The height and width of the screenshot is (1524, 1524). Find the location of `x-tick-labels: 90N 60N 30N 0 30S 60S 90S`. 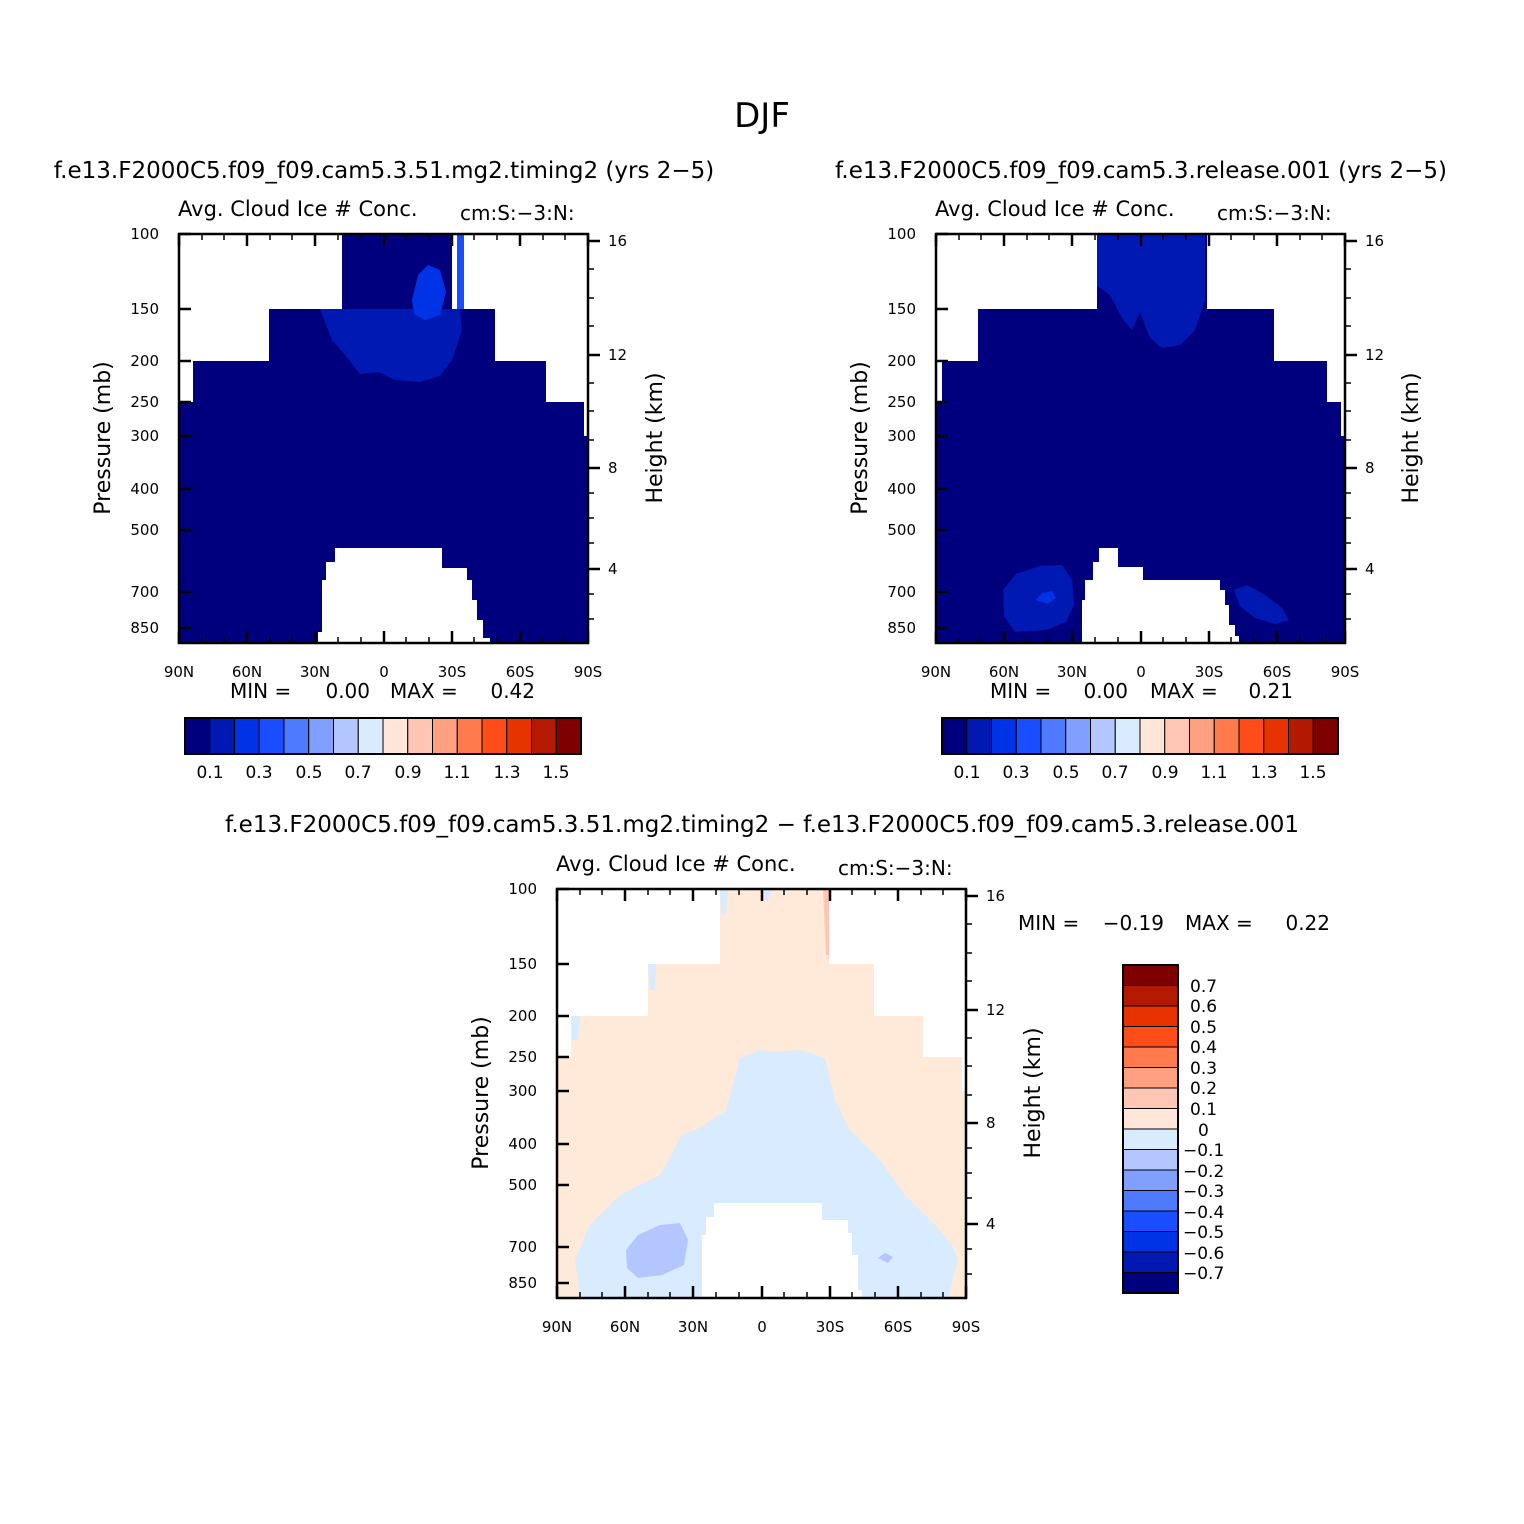

x-tick-labels: 90N 60N 30N 0 30S 60S 90S is located at coordinates (761, 1327).